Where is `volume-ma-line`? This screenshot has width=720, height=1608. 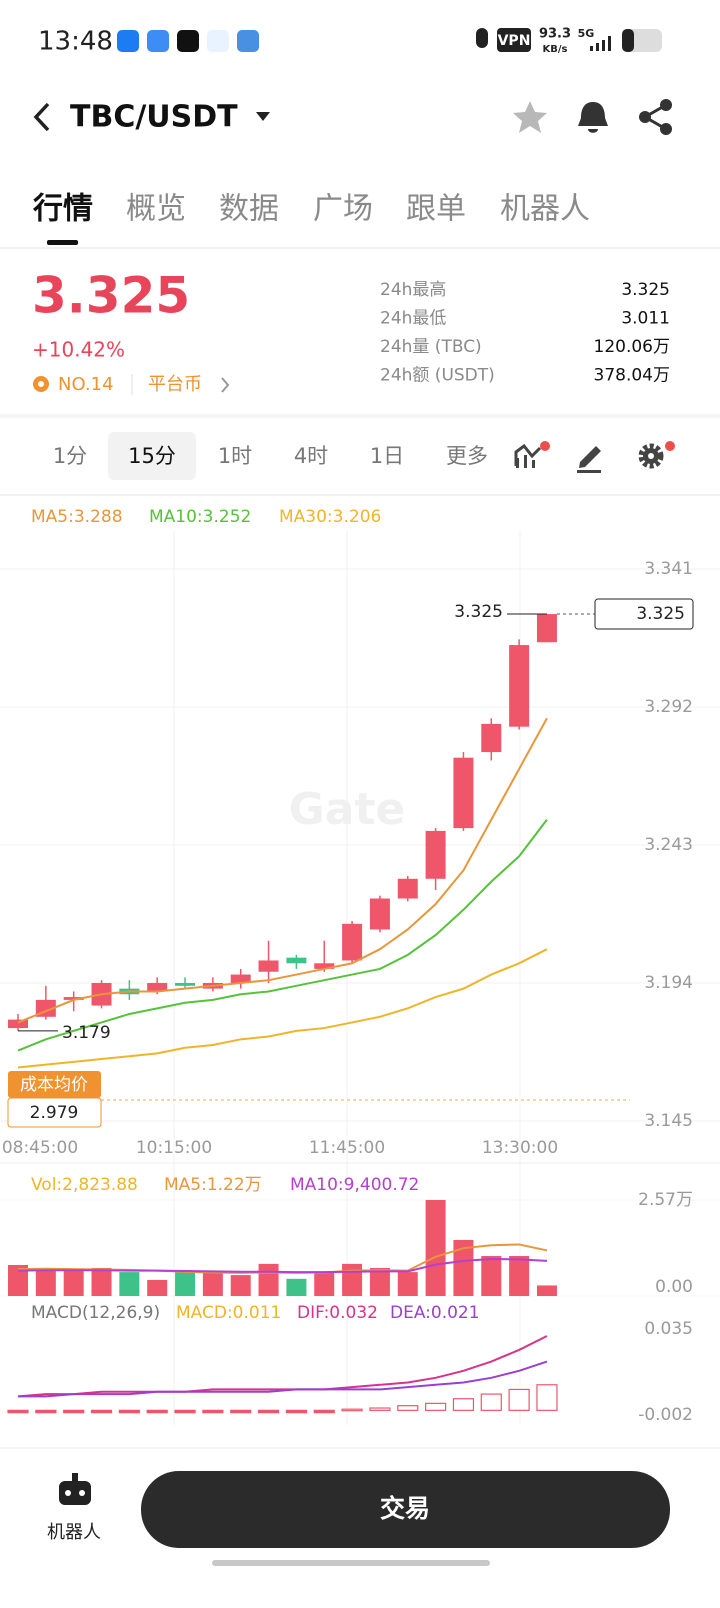
volume-ma-line is located at coordinates (282, 1266).